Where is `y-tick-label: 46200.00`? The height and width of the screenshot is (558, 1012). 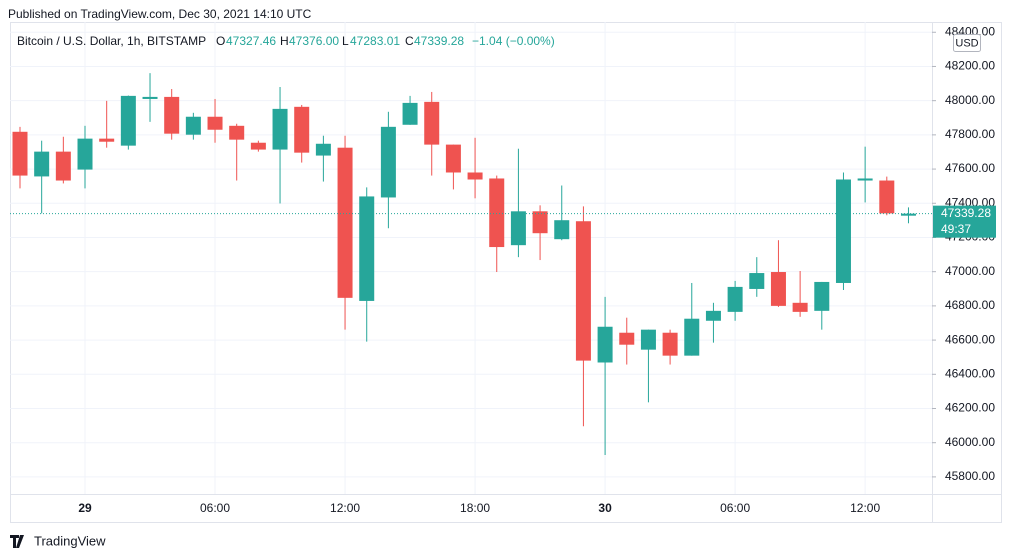 y-tick-label: 46200.00 is located at coordinates (970, 408).